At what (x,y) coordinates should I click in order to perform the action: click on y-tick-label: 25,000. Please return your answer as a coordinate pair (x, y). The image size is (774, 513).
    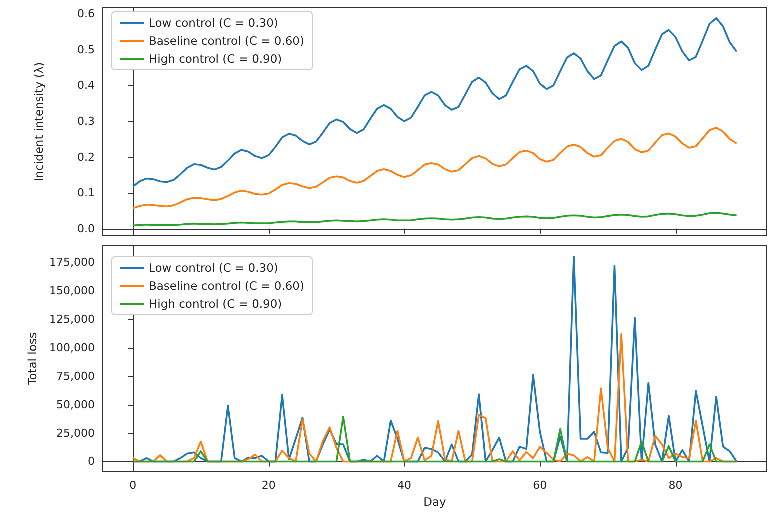
    Looking at the image, I should click on (75, 433).